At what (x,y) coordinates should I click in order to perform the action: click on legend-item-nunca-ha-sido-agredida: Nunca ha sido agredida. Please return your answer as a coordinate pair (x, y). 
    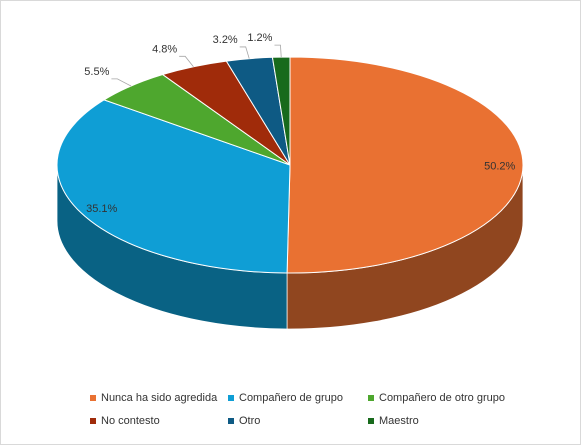
    Looking at the image, I should click on (153, 398).